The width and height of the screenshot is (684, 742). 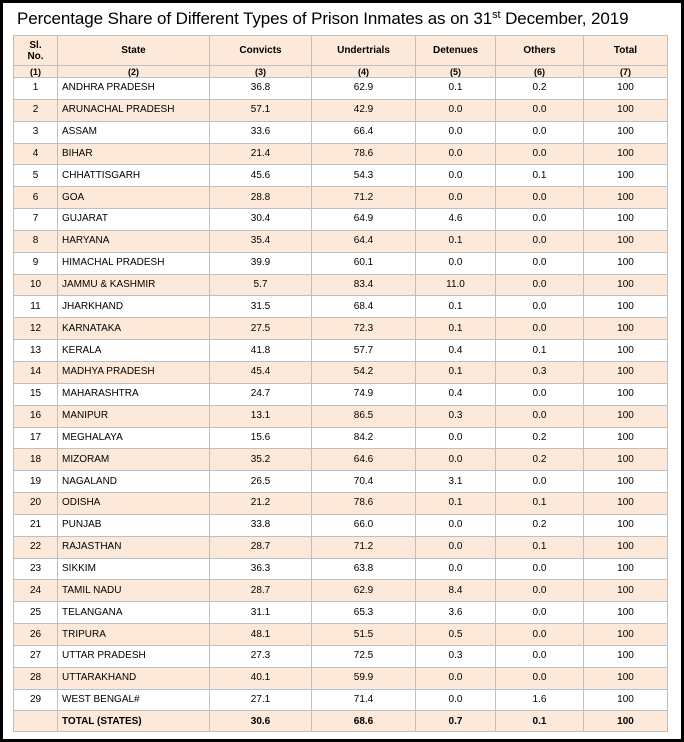 I want to click on cell-undertrials: 70.4, so click(x=363, y=482).